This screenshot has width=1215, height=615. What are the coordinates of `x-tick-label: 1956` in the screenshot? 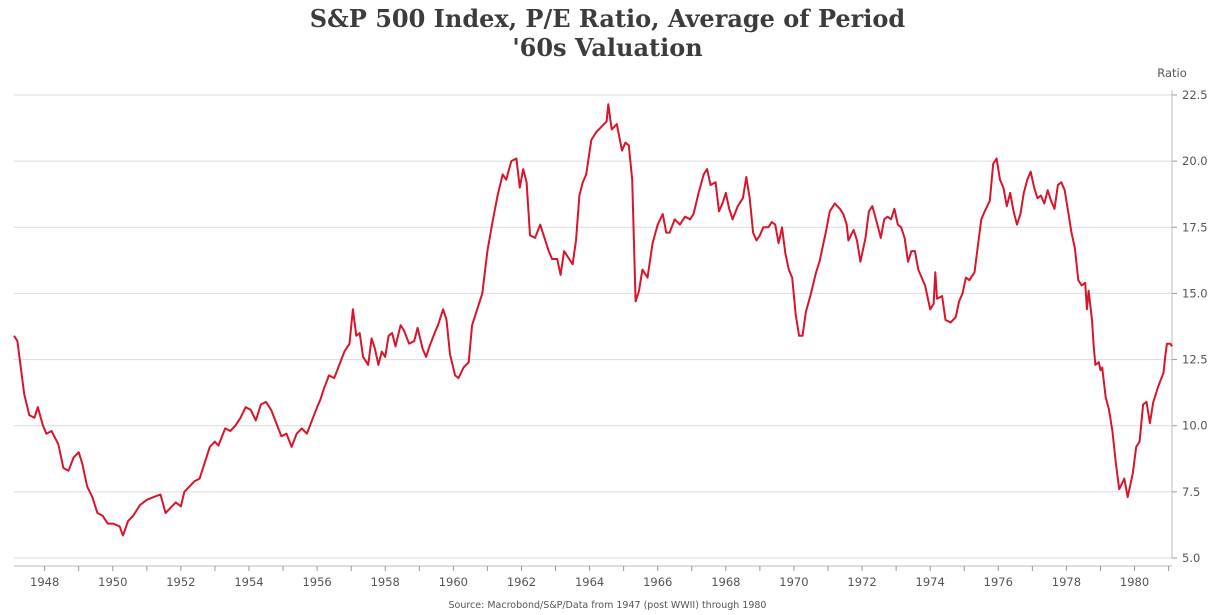 It's located at (316, 582).